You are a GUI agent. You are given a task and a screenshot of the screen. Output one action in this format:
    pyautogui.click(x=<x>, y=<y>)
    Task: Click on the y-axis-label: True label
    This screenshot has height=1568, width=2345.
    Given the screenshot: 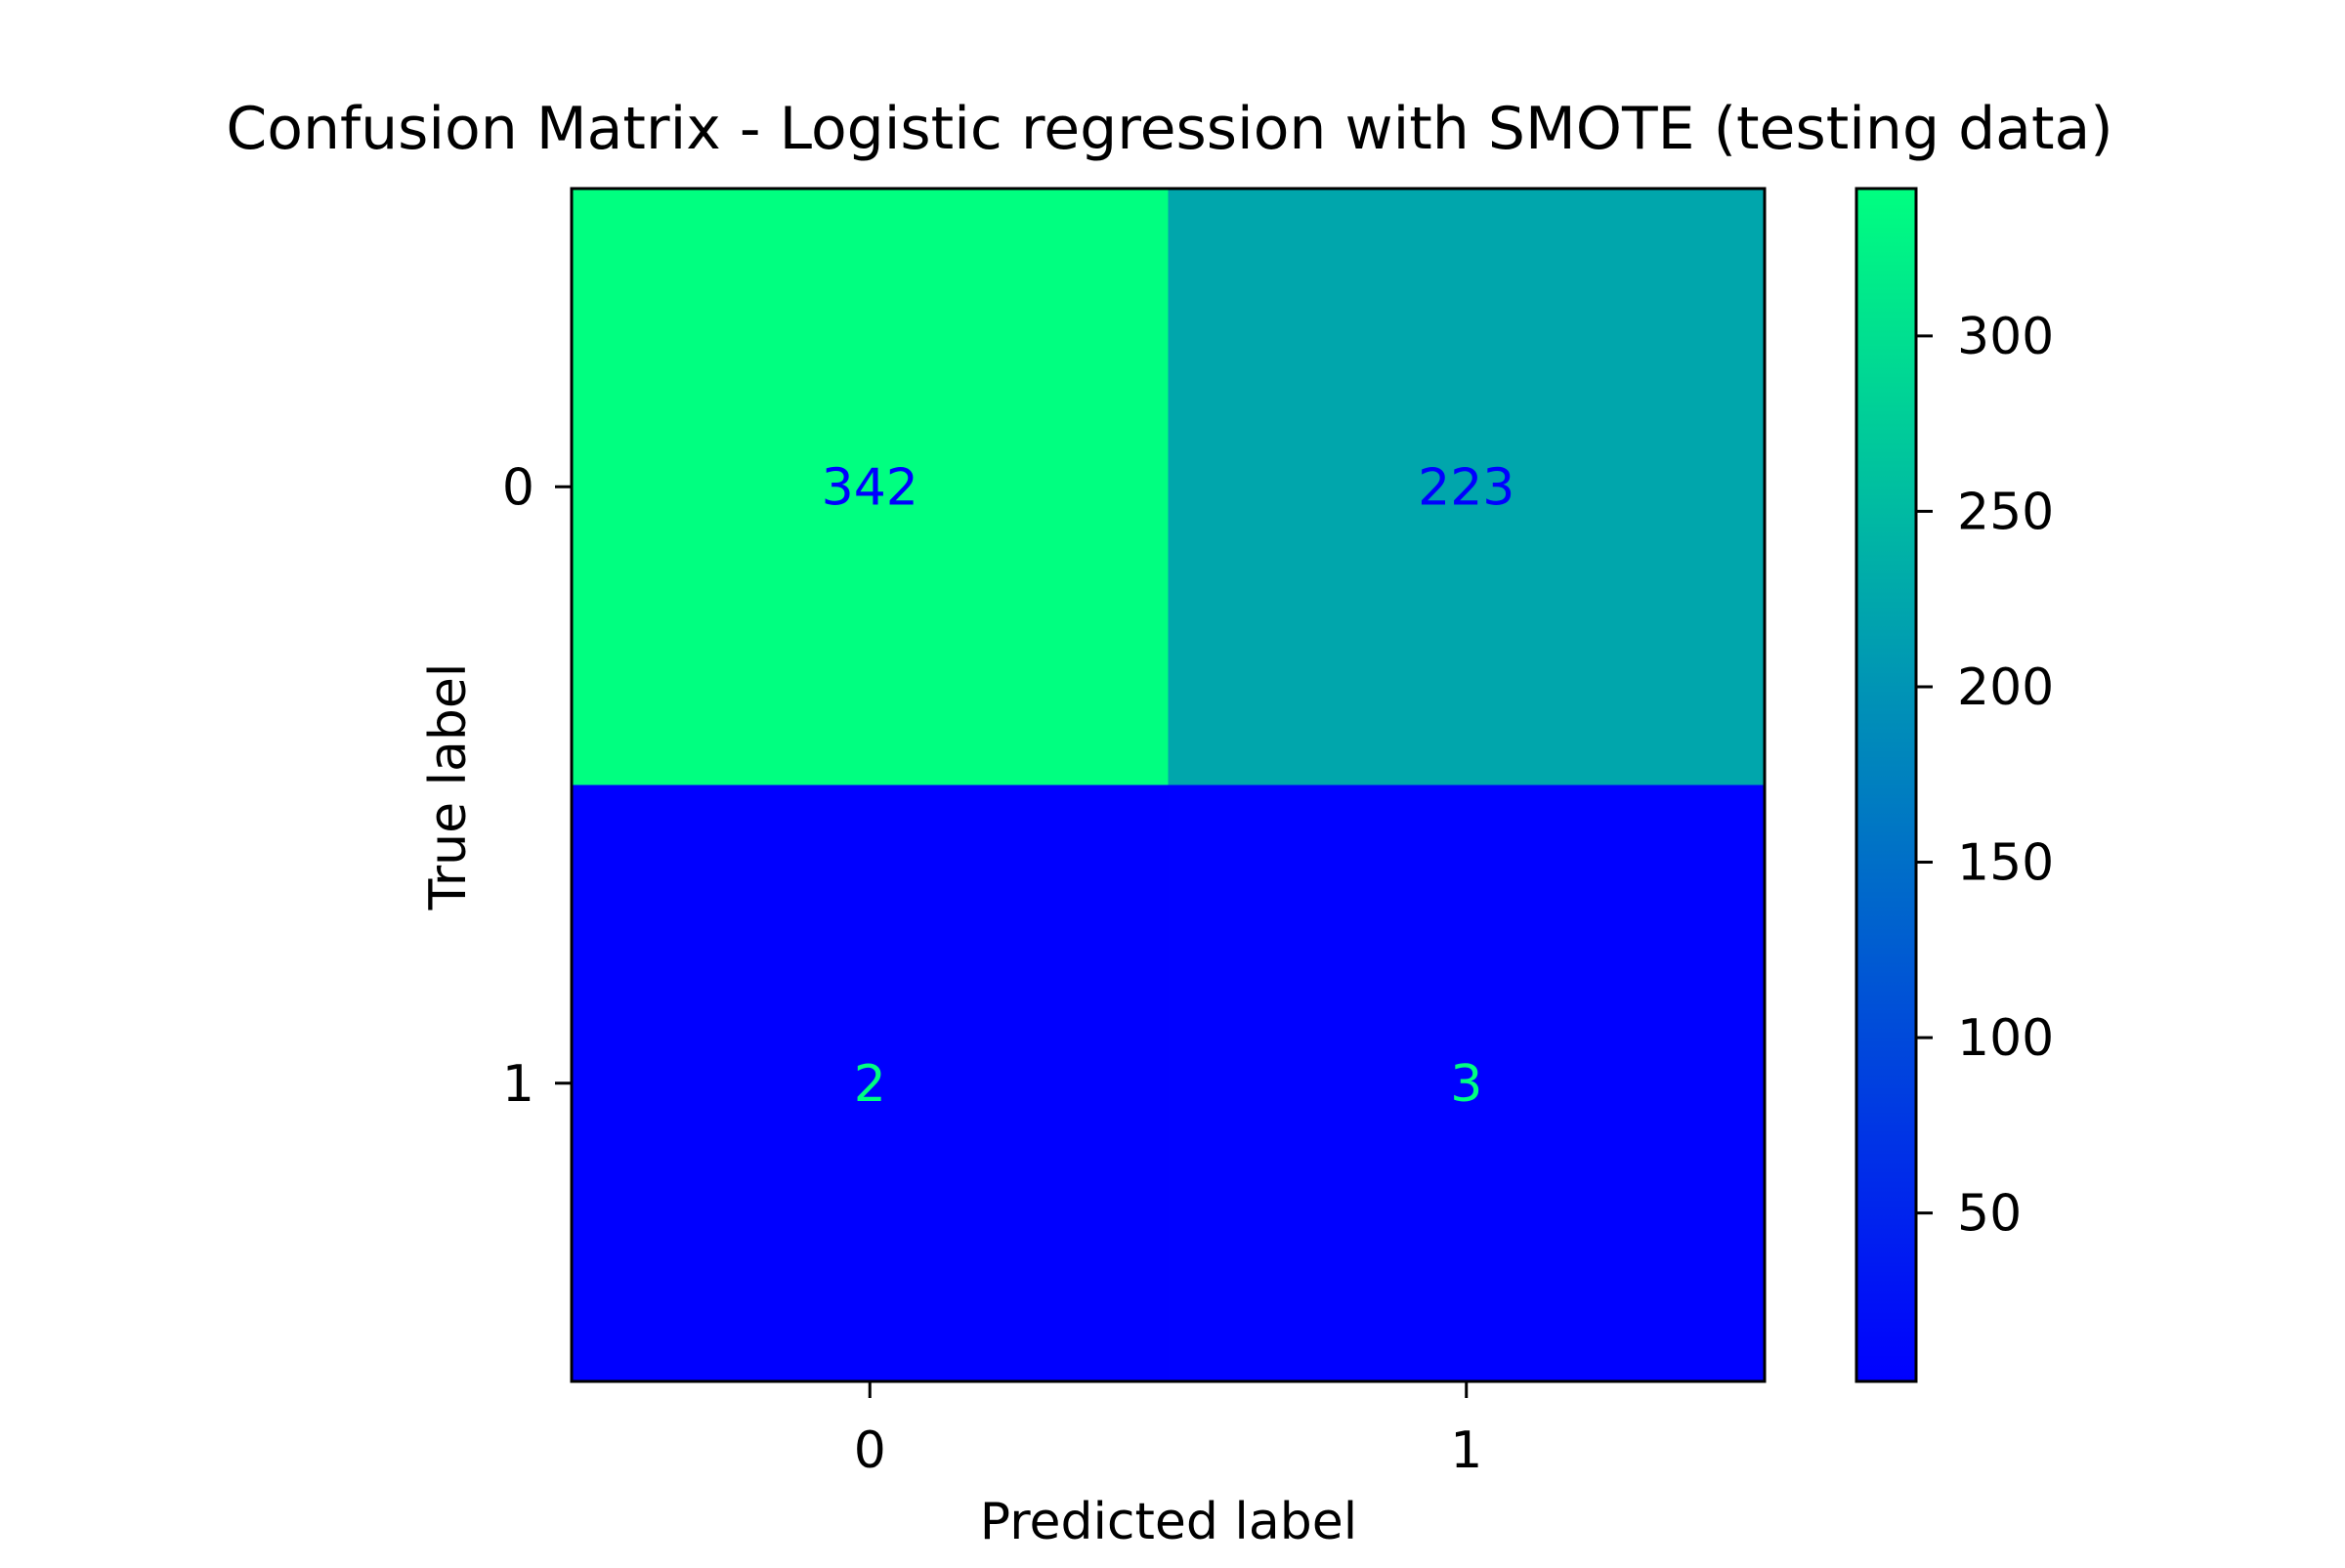 What is the action you would take?
    pyautogui.click(x=448, y=787)
    